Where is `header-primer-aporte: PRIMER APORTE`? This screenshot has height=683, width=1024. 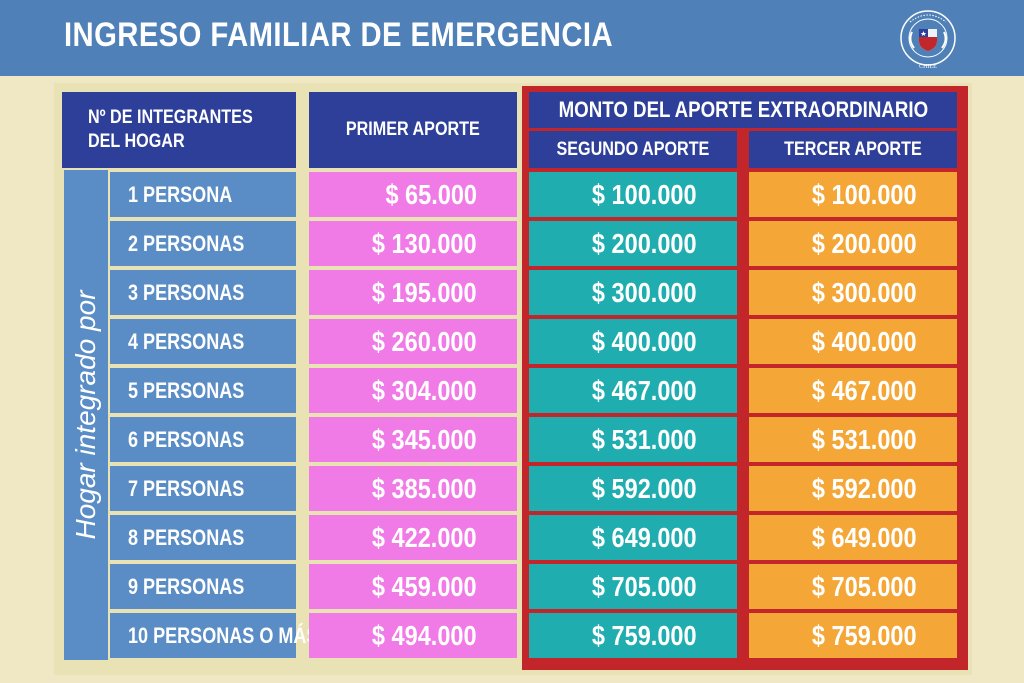 header-primer-aporte: PRIMER APORTE is located at coordinates (413, 130).